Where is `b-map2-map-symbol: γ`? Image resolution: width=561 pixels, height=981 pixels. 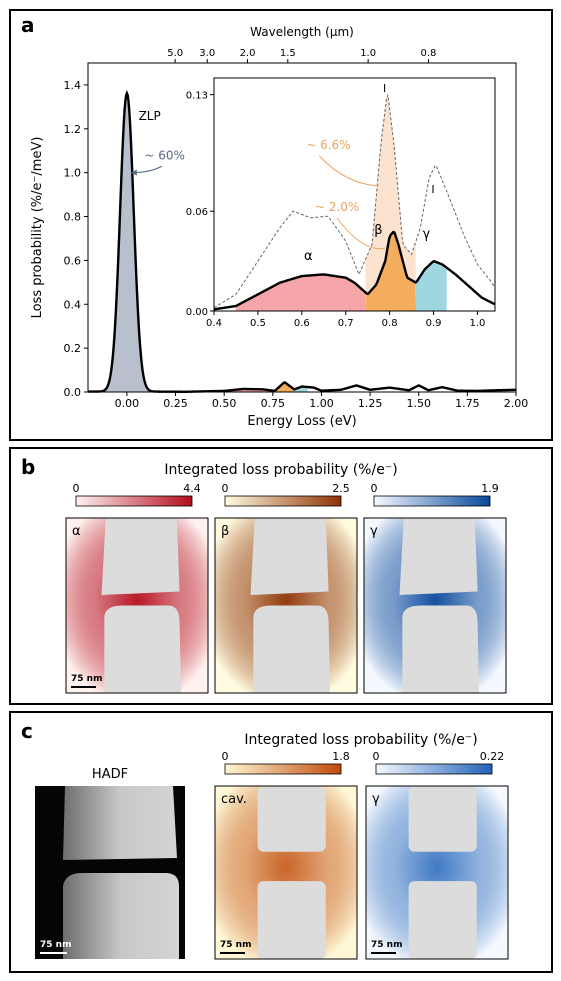 b-map2-map-symbol: γ is located at coordinates (374, 531).